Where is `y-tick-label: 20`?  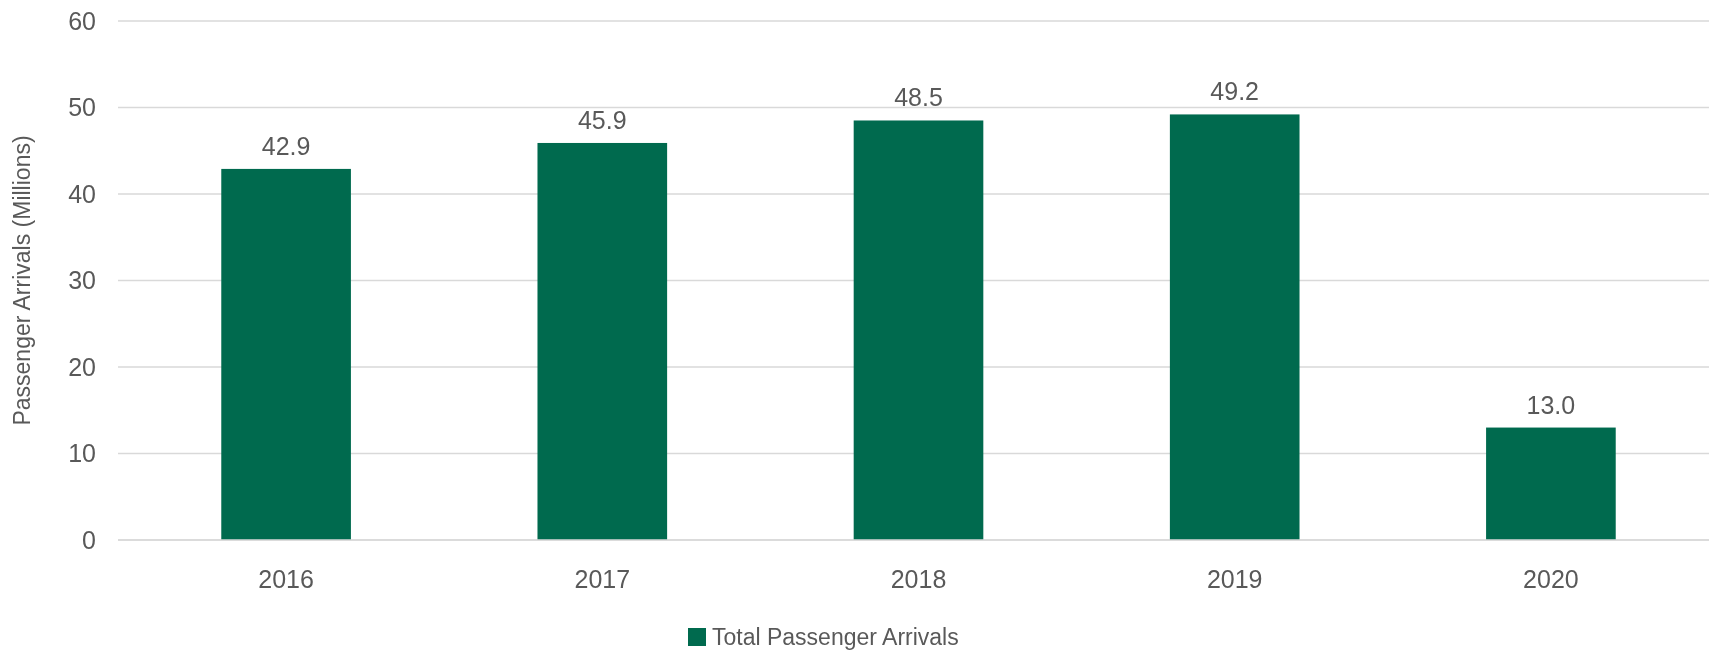 y-tick-label: 20 is located at coordinates (82, 366).